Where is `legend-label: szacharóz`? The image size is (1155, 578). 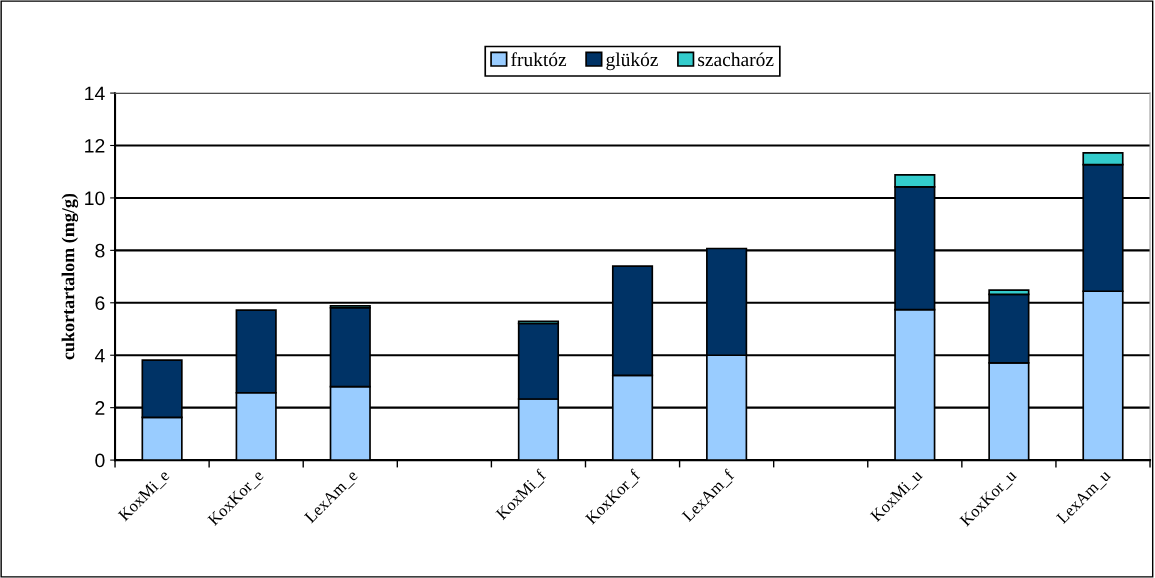
legend-label: szacharóz is located at coordinates (736, 59).